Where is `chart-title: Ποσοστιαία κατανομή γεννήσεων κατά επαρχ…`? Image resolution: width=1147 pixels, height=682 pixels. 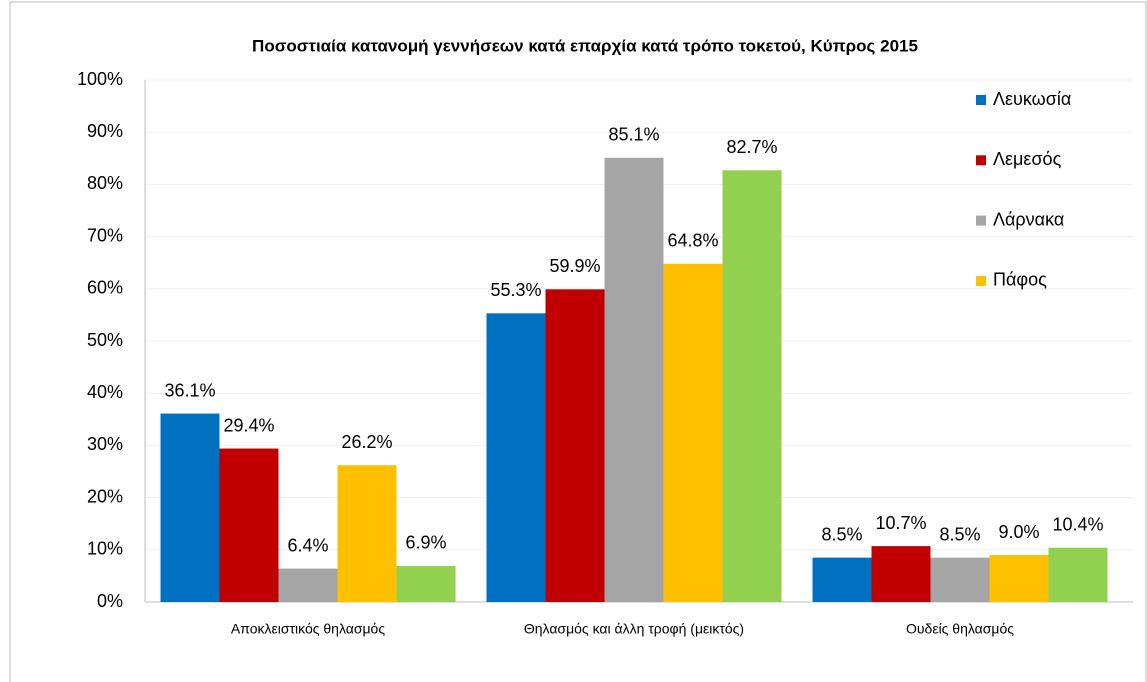 chart-title: Ποσοστιαία κατανομή γεννήσεων κατά επαρχ… is located at coordinates (585, 45).